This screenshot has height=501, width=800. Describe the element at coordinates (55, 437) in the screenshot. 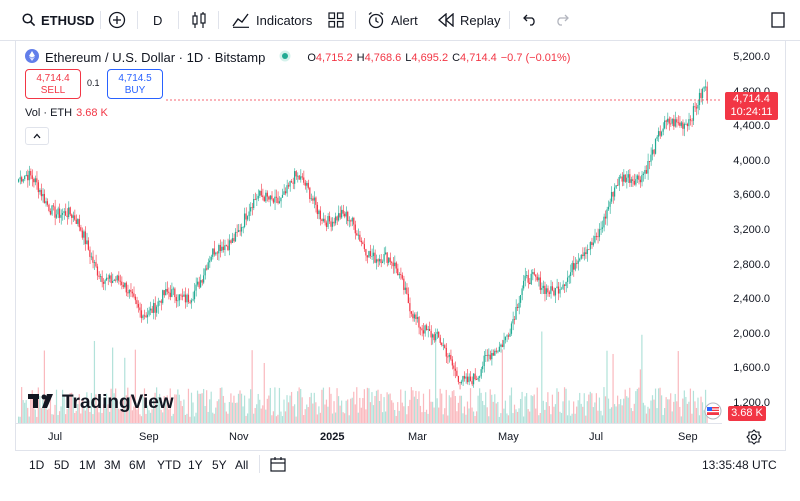

I see `time-tick-label: Jul` at that location.